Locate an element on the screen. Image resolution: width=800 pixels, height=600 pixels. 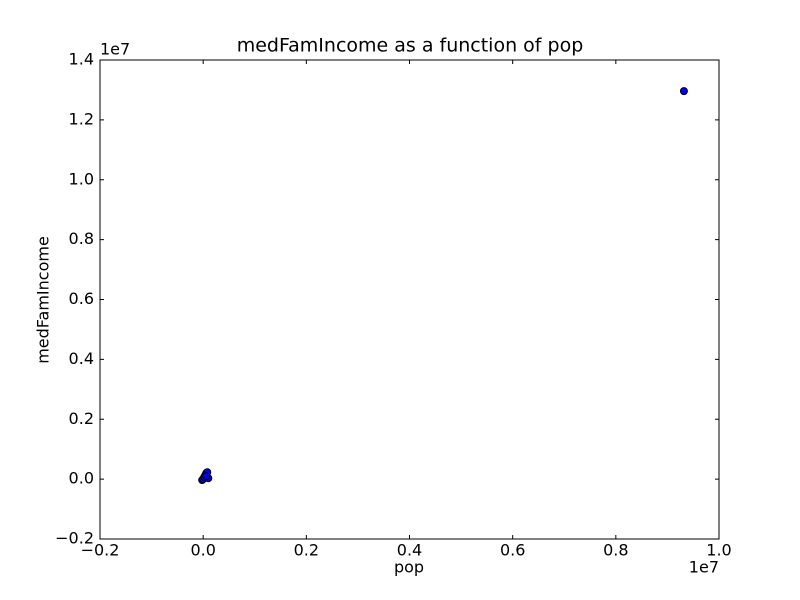
y-tick-label: 0.4 is located at coordinates (81, 358).